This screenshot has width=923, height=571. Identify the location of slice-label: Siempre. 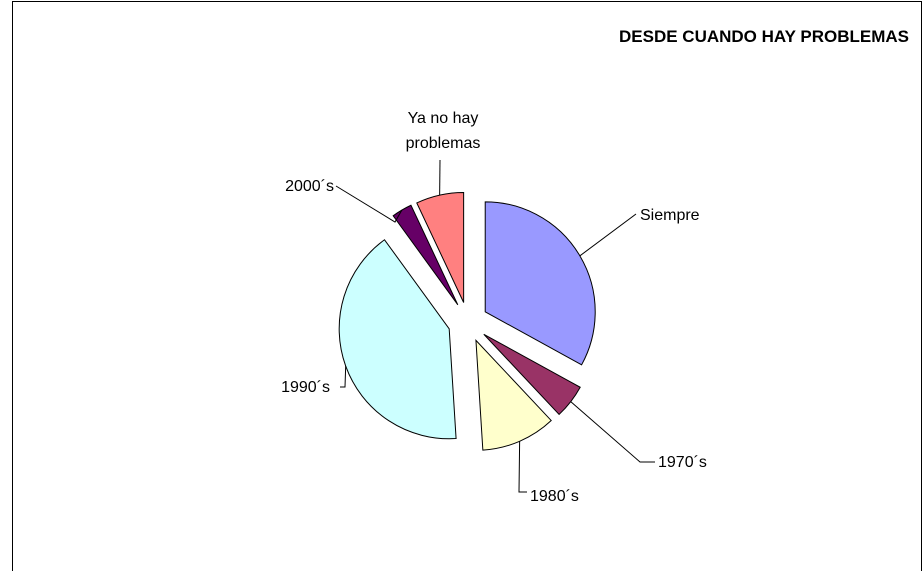
(670, 215).